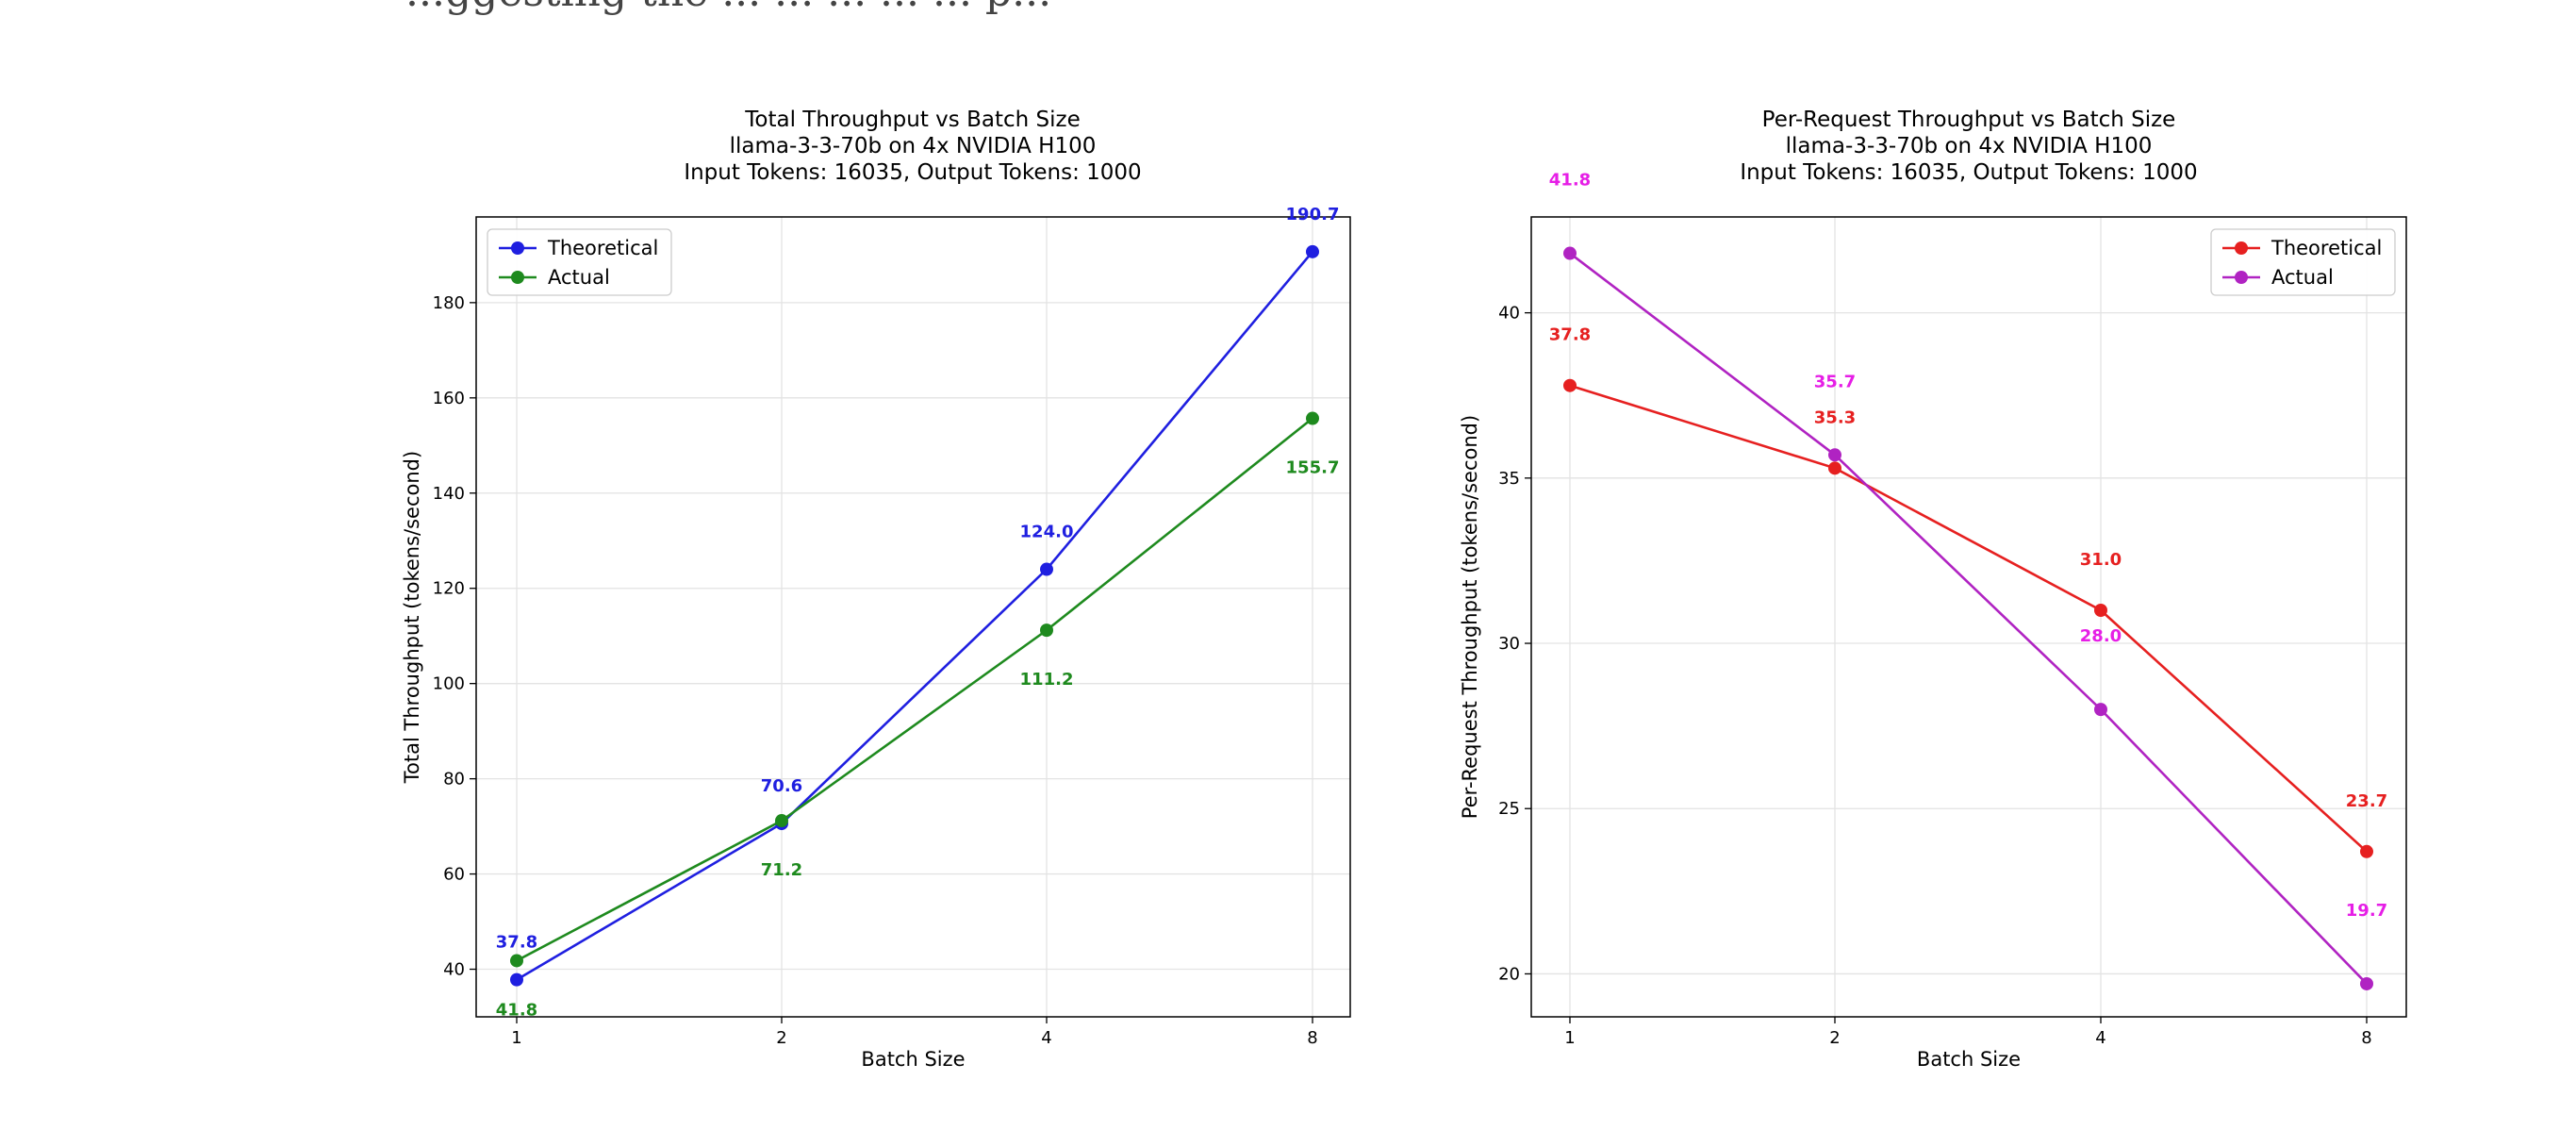  Describe the element at coordinates (2366, 801) in the screenshot. I see `data-label: 23.7` at that location.